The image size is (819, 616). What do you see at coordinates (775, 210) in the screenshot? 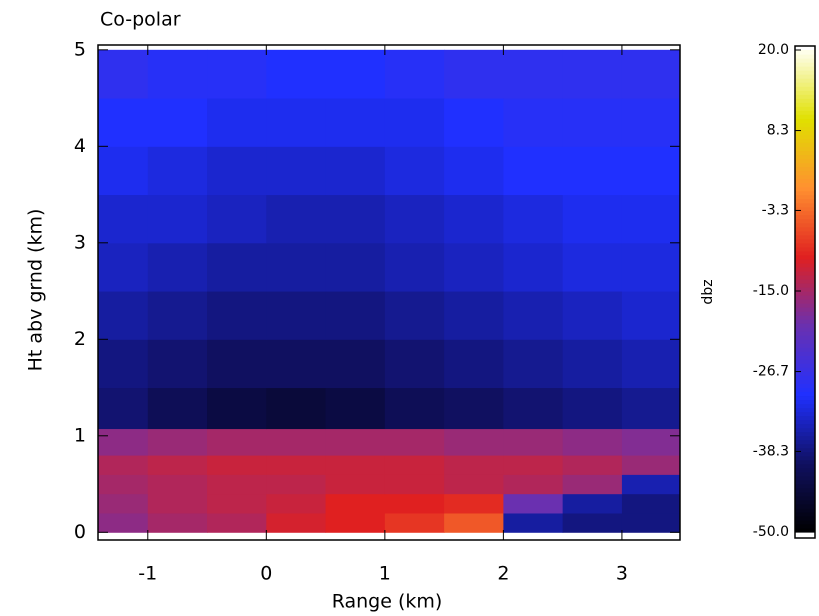
I see `colorbar-tick-label: -3.3` at bounding box center [775, 210].